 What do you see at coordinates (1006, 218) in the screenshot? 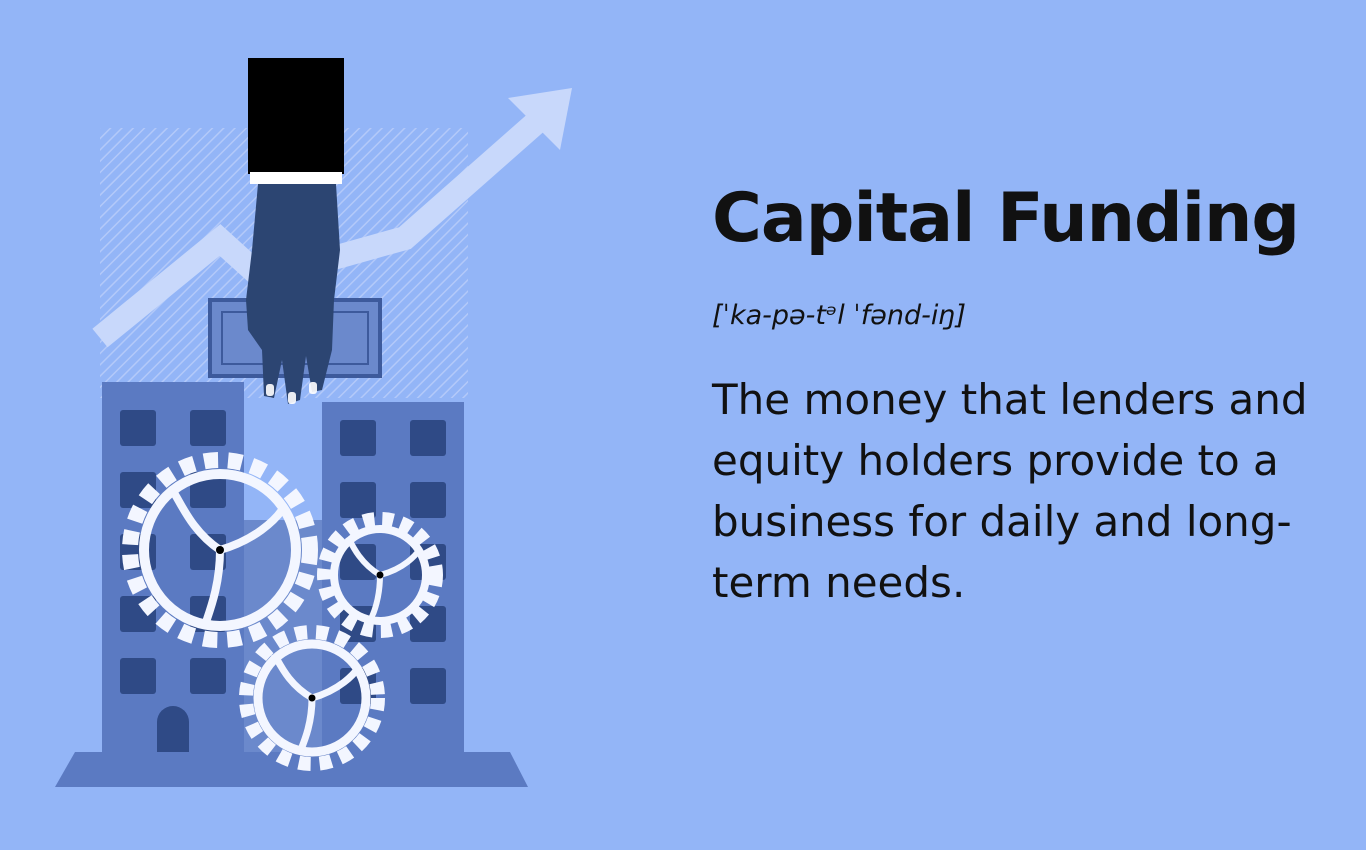
I see `term-title: Capital Funding` at bounding box center [1006, 218].